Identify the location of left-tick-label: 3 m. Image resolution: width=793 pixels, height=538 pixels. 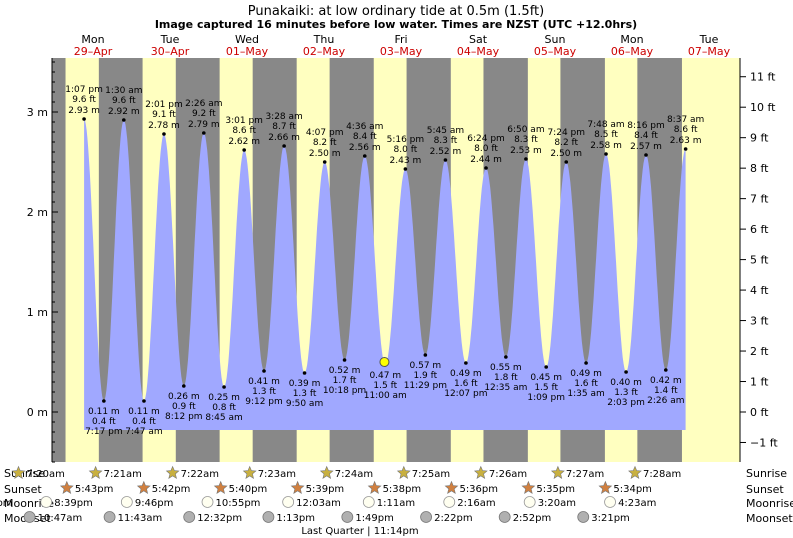
(37, 112).